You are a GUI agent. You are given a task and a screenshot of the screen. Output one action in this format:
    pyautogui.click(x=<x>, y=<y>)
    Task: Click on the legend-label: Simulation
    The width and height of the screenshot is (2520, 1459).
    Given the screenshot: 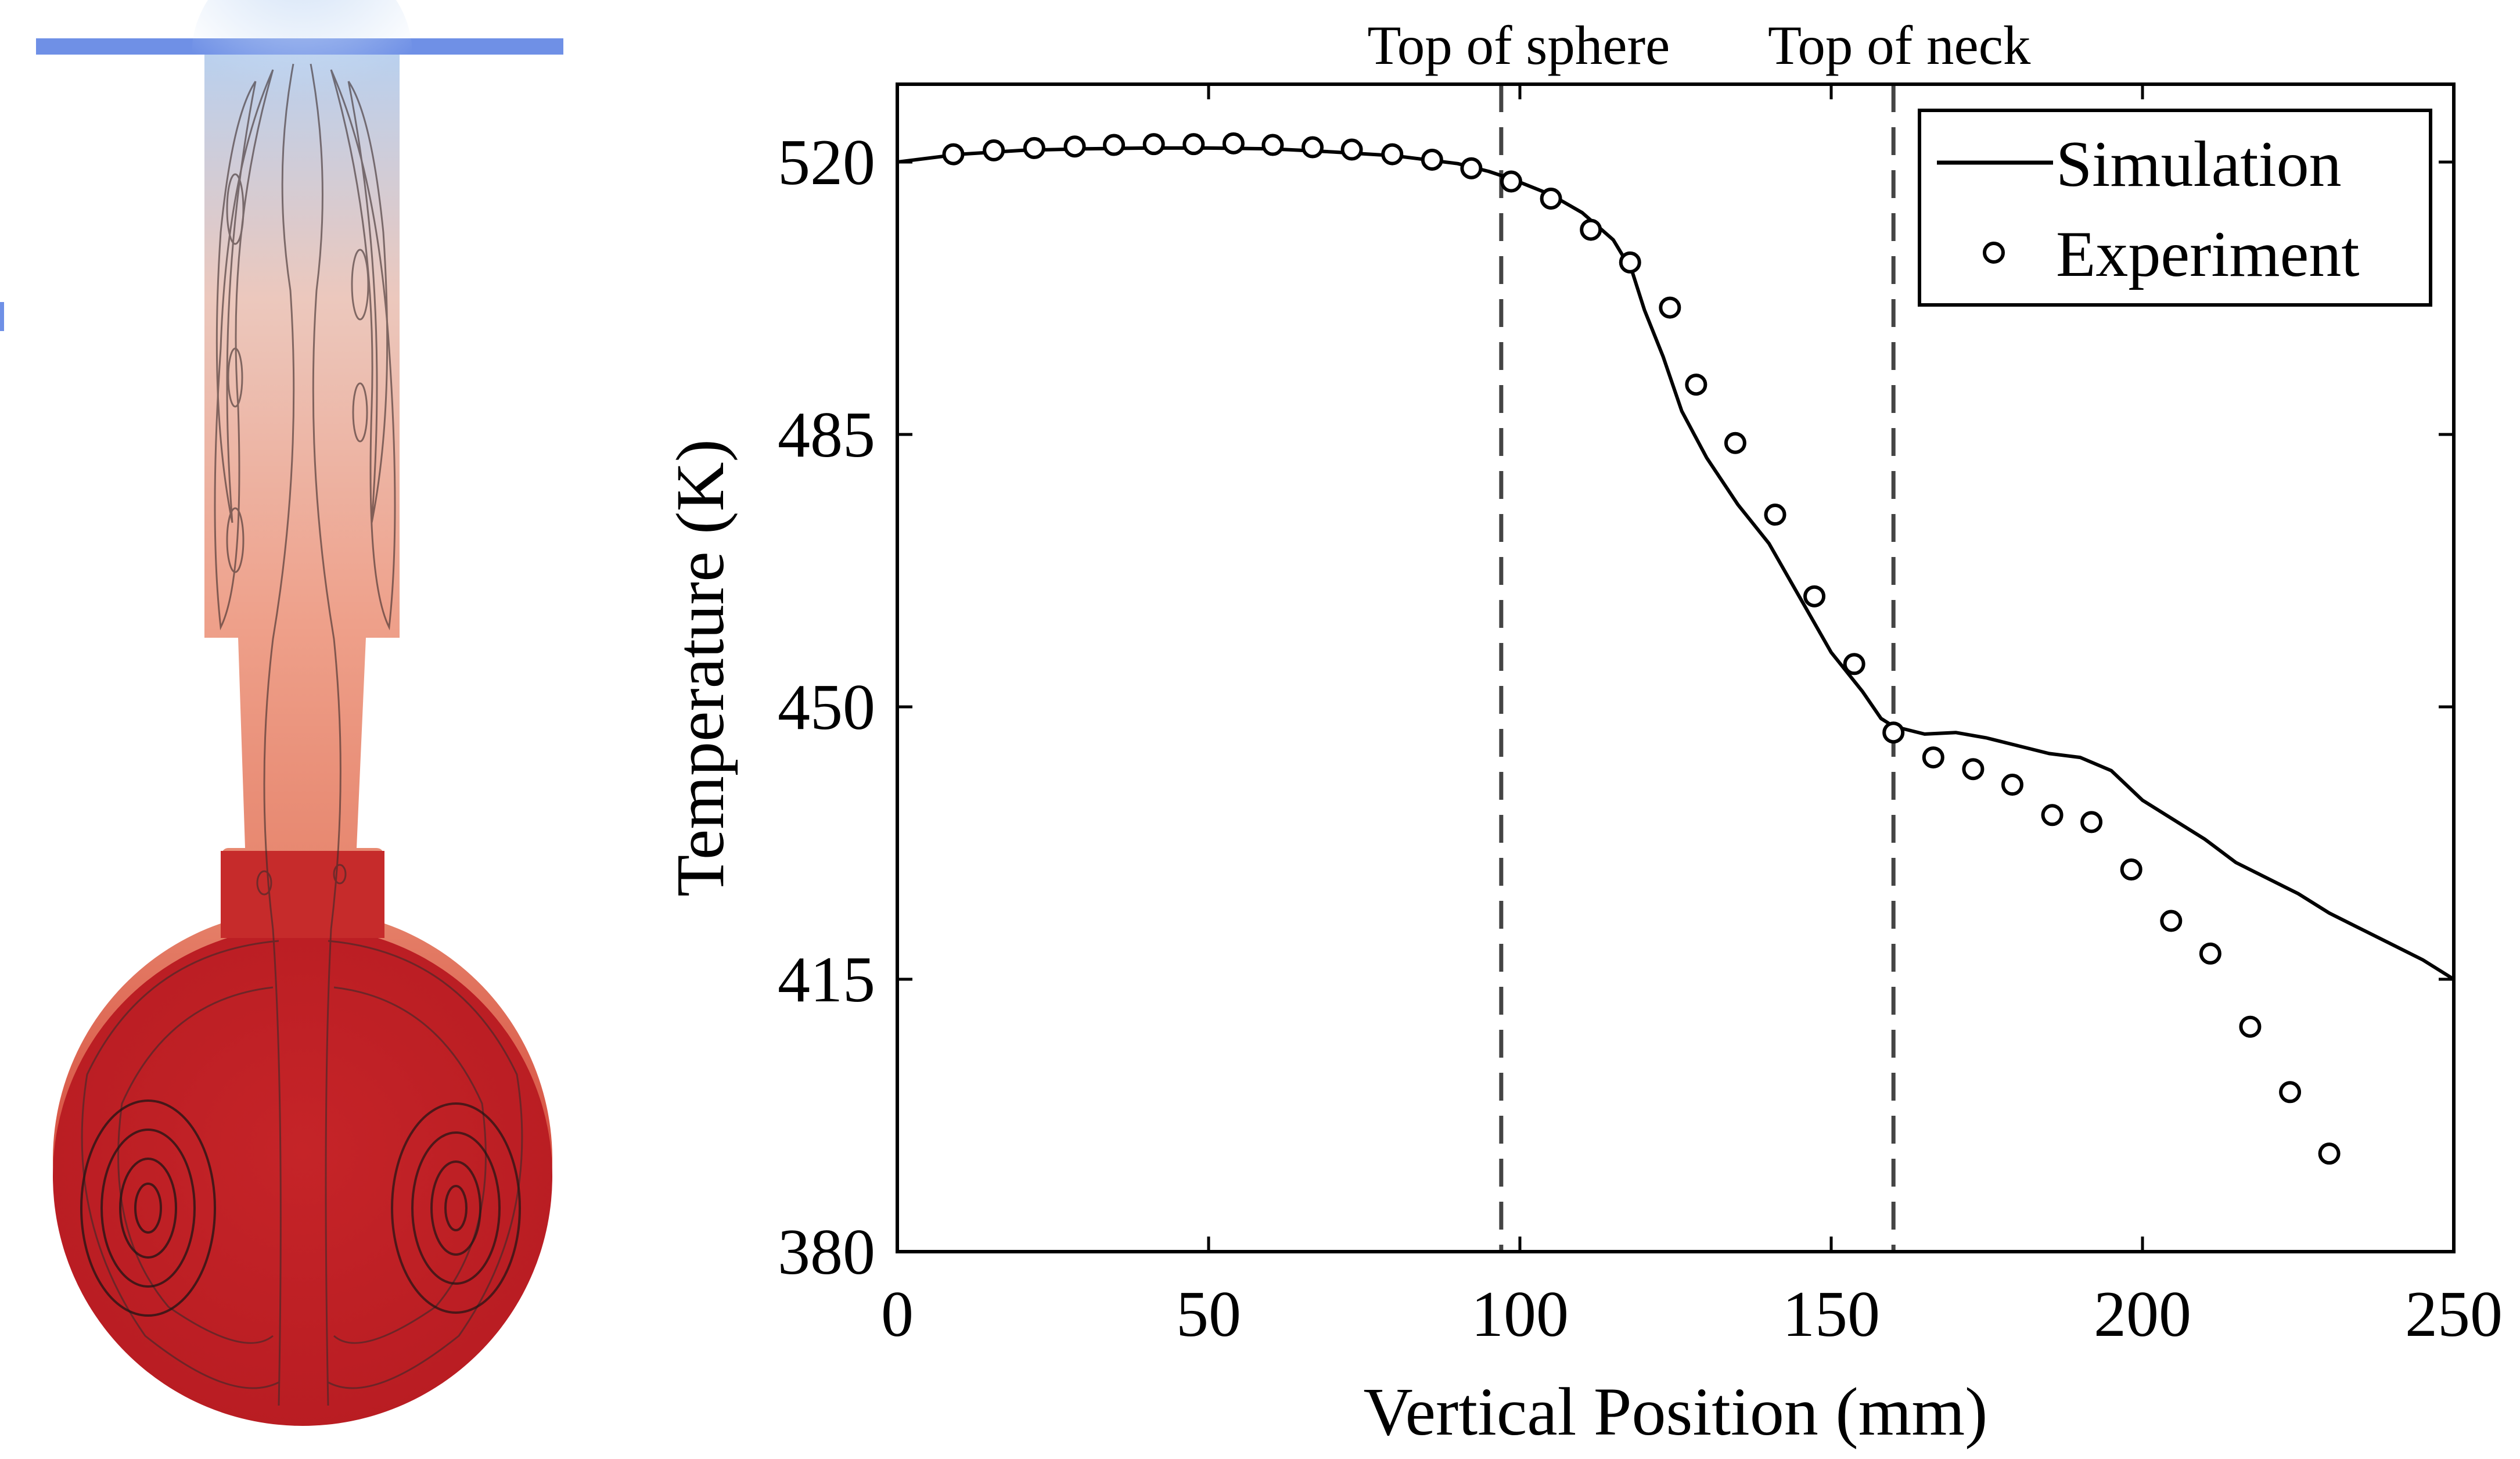 What is the action you would take?
    pyautogui.click(x=2199, y=164)
    